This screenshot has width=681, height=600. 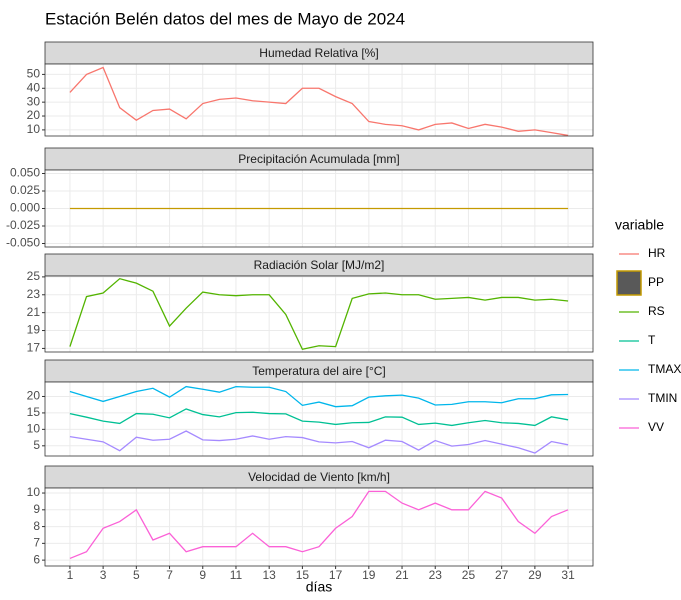 What do you see at coordinates (36, 526) in the screenshot?
I see `y-tick-label: 8` at bounding box center [36, 526].